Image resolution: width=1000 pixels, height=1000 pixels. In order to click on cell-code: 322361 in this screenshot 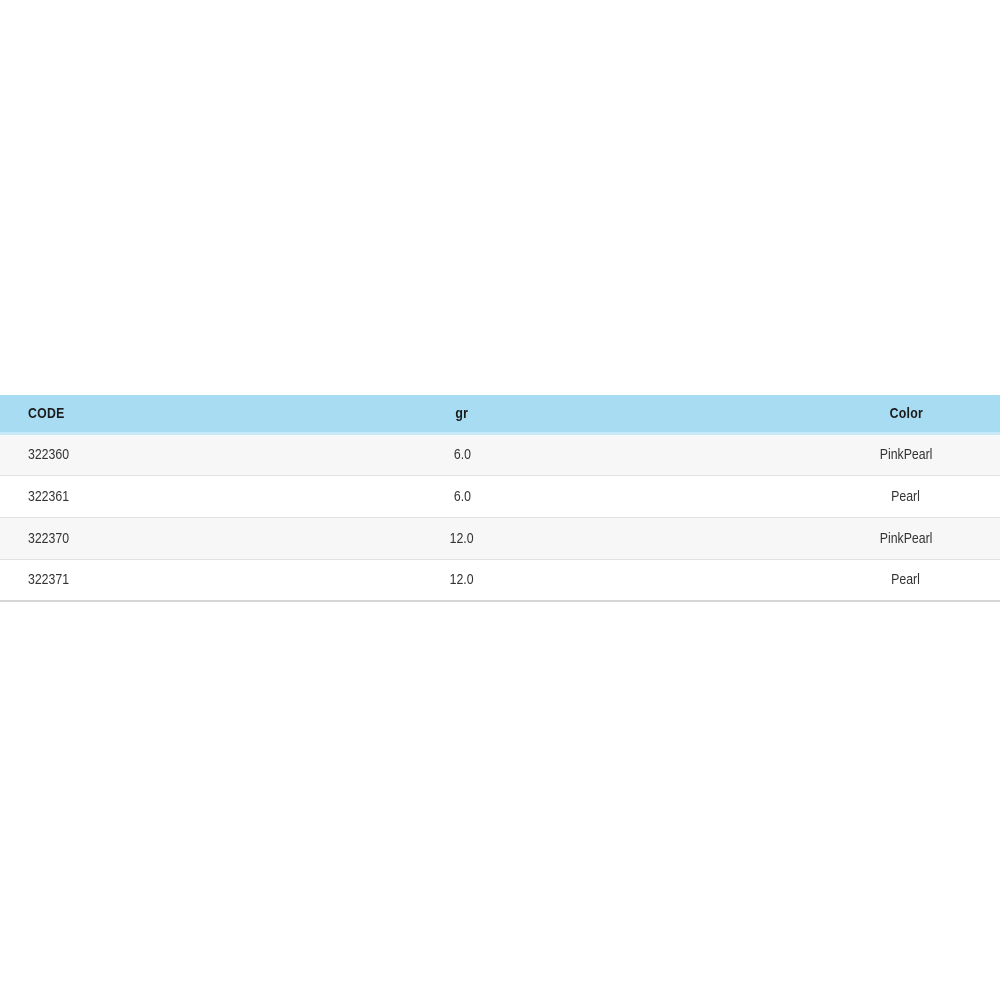, I will do `click(56, 496)`.